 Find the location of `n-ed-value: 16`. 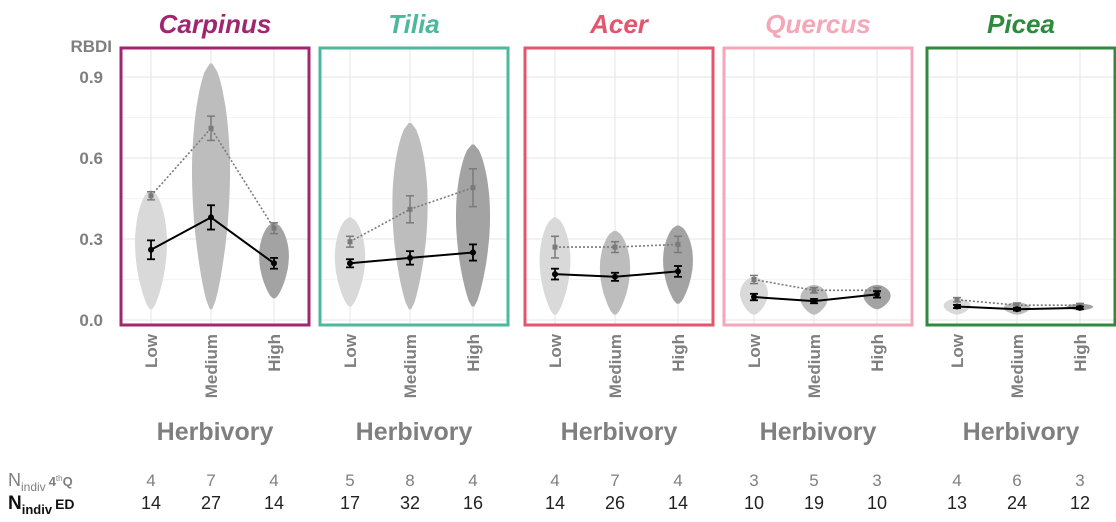

n-ed-value: 16 is located at coordinates (473, 503).